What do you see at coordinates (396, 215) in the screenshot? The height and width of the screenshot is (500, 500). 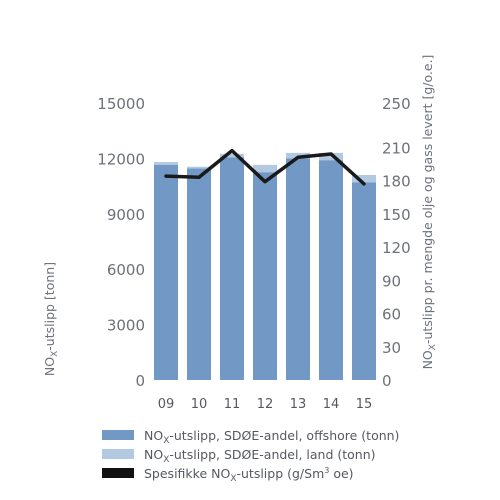 I see `right-tick-label: 150` at bounding box center [396, 215].